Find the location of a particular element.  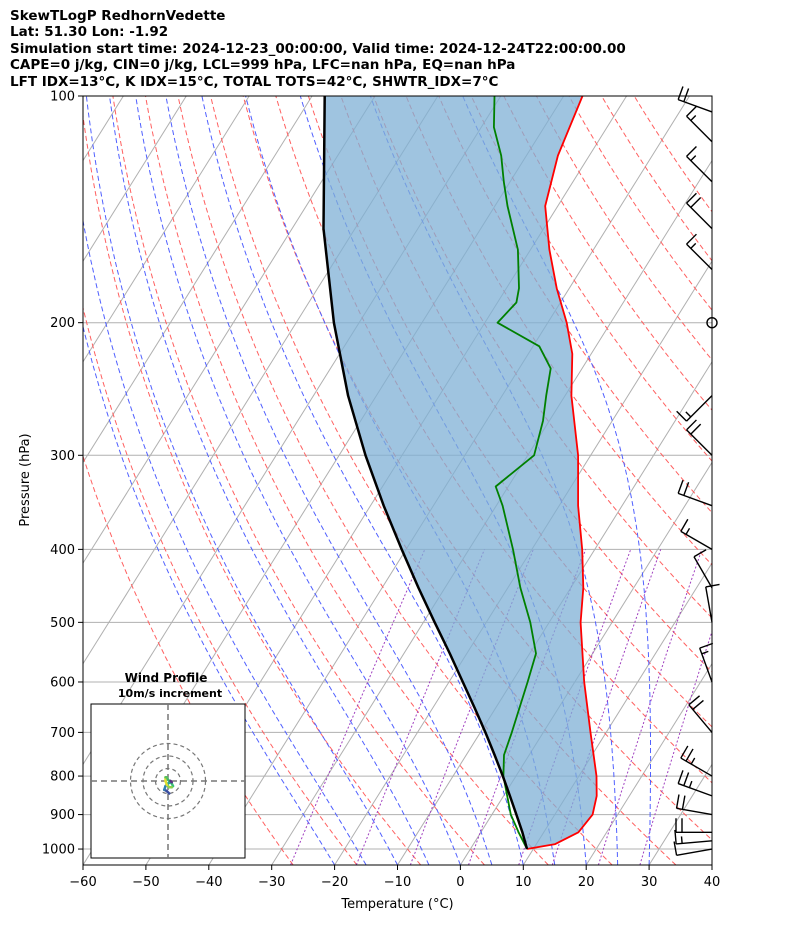

x-tick-label: 10 is located at coordinates (523, 882).